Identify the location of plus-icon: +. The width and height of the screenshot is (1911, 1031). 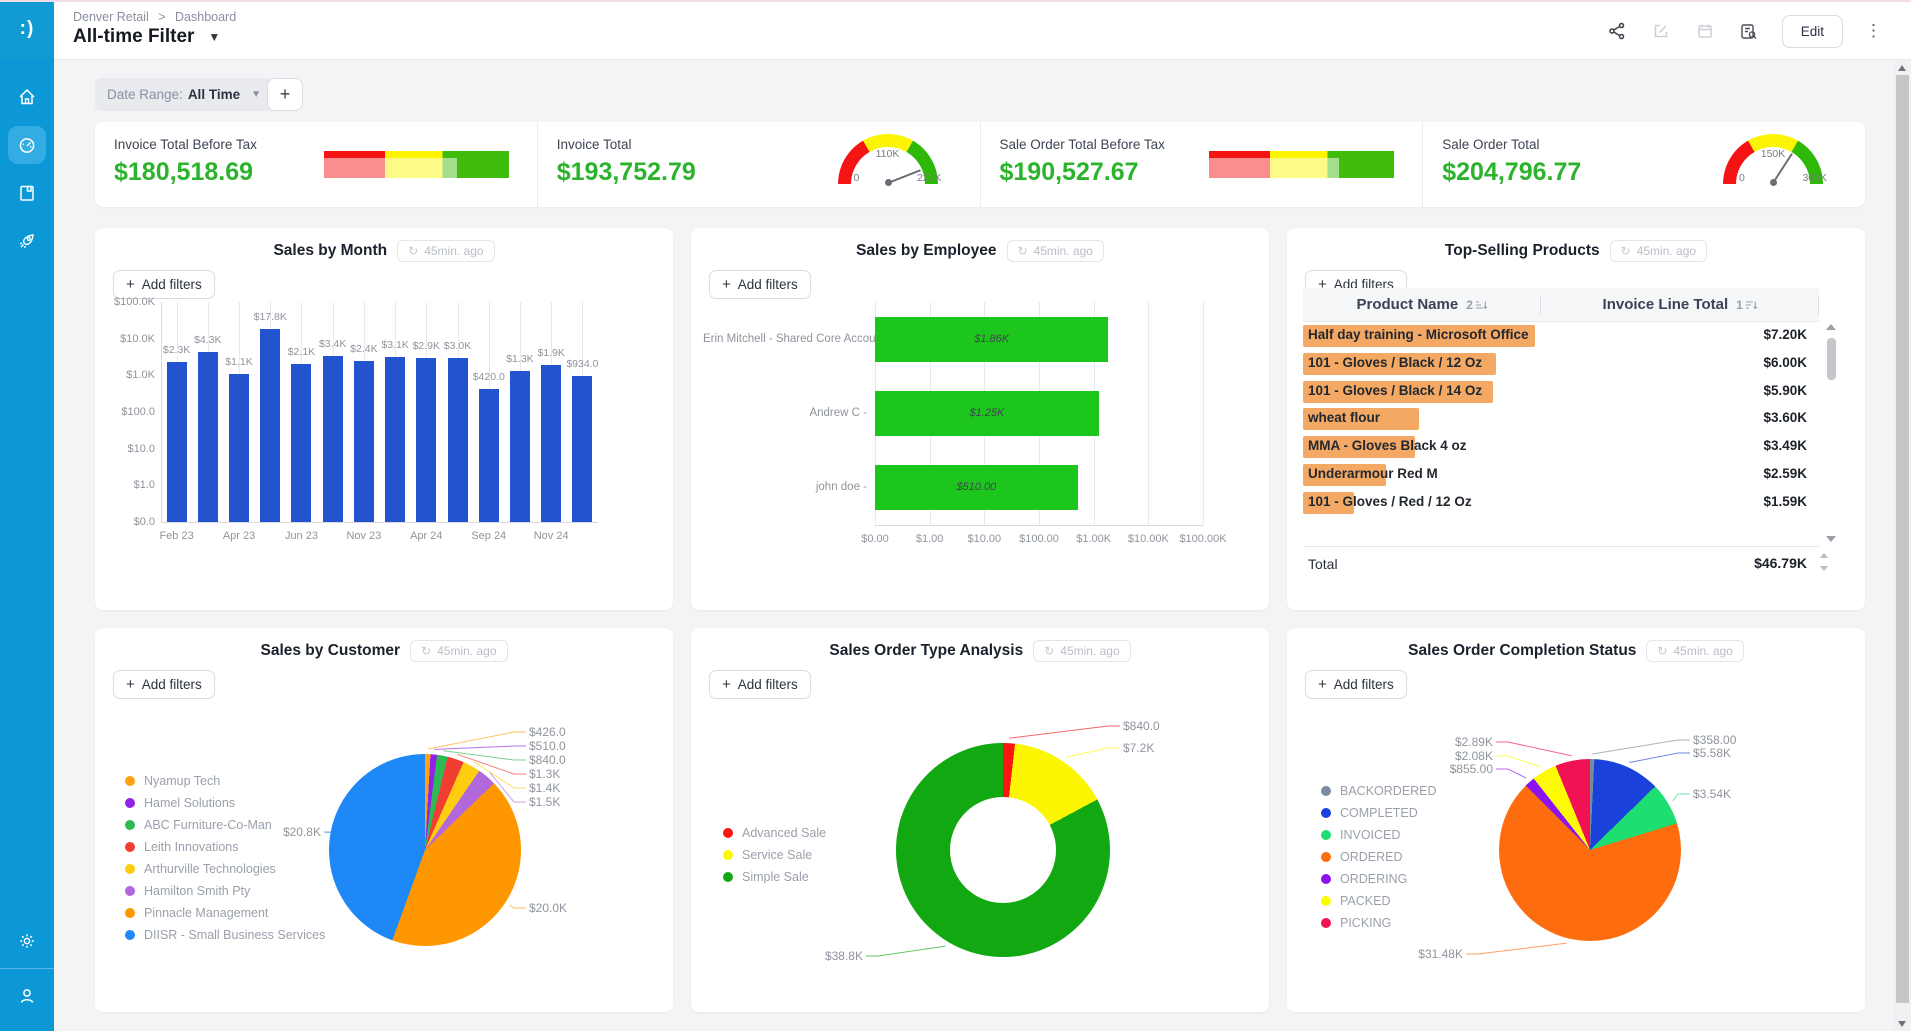
(726, 684).